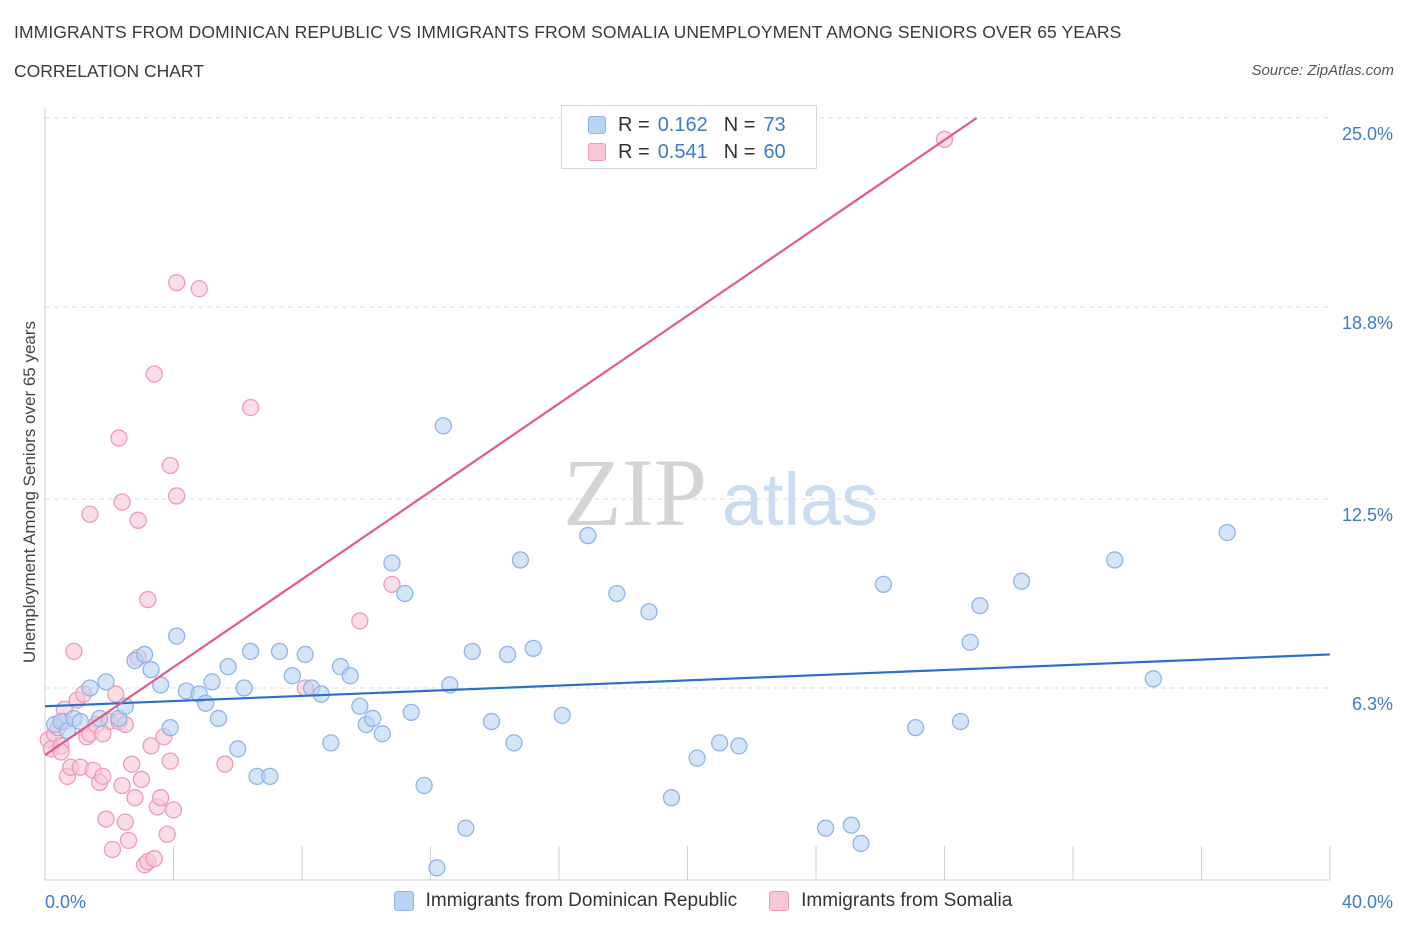 The image size is (1406, 930). What do you see at coordinates (682, 151) in the screenshot?
I see `legend-r-value: 0.541` at bounding box center [682, 151].